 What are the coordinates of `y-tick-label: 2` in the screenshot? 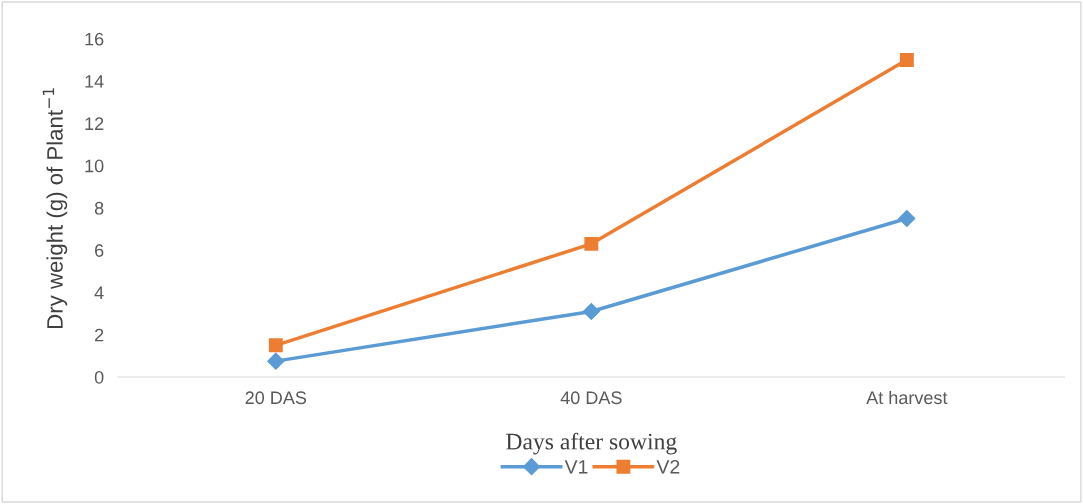 It's located at (99, 335).